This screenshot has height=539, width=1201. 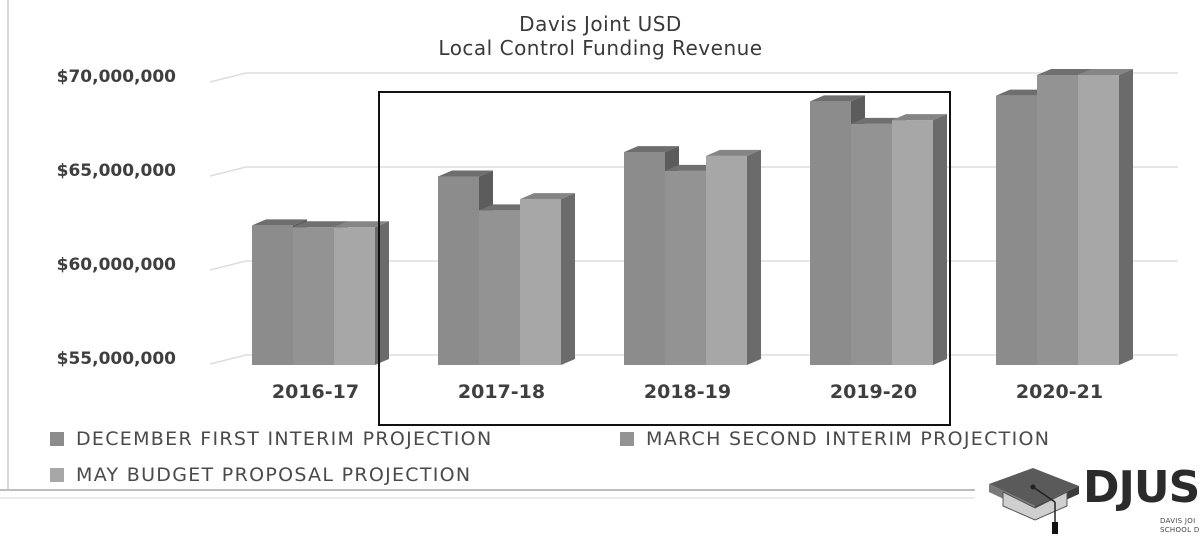 I want to click on legend-item-december: DECEMBER FIRST INTERIM PROJECTION, so click(x=271, y=439).